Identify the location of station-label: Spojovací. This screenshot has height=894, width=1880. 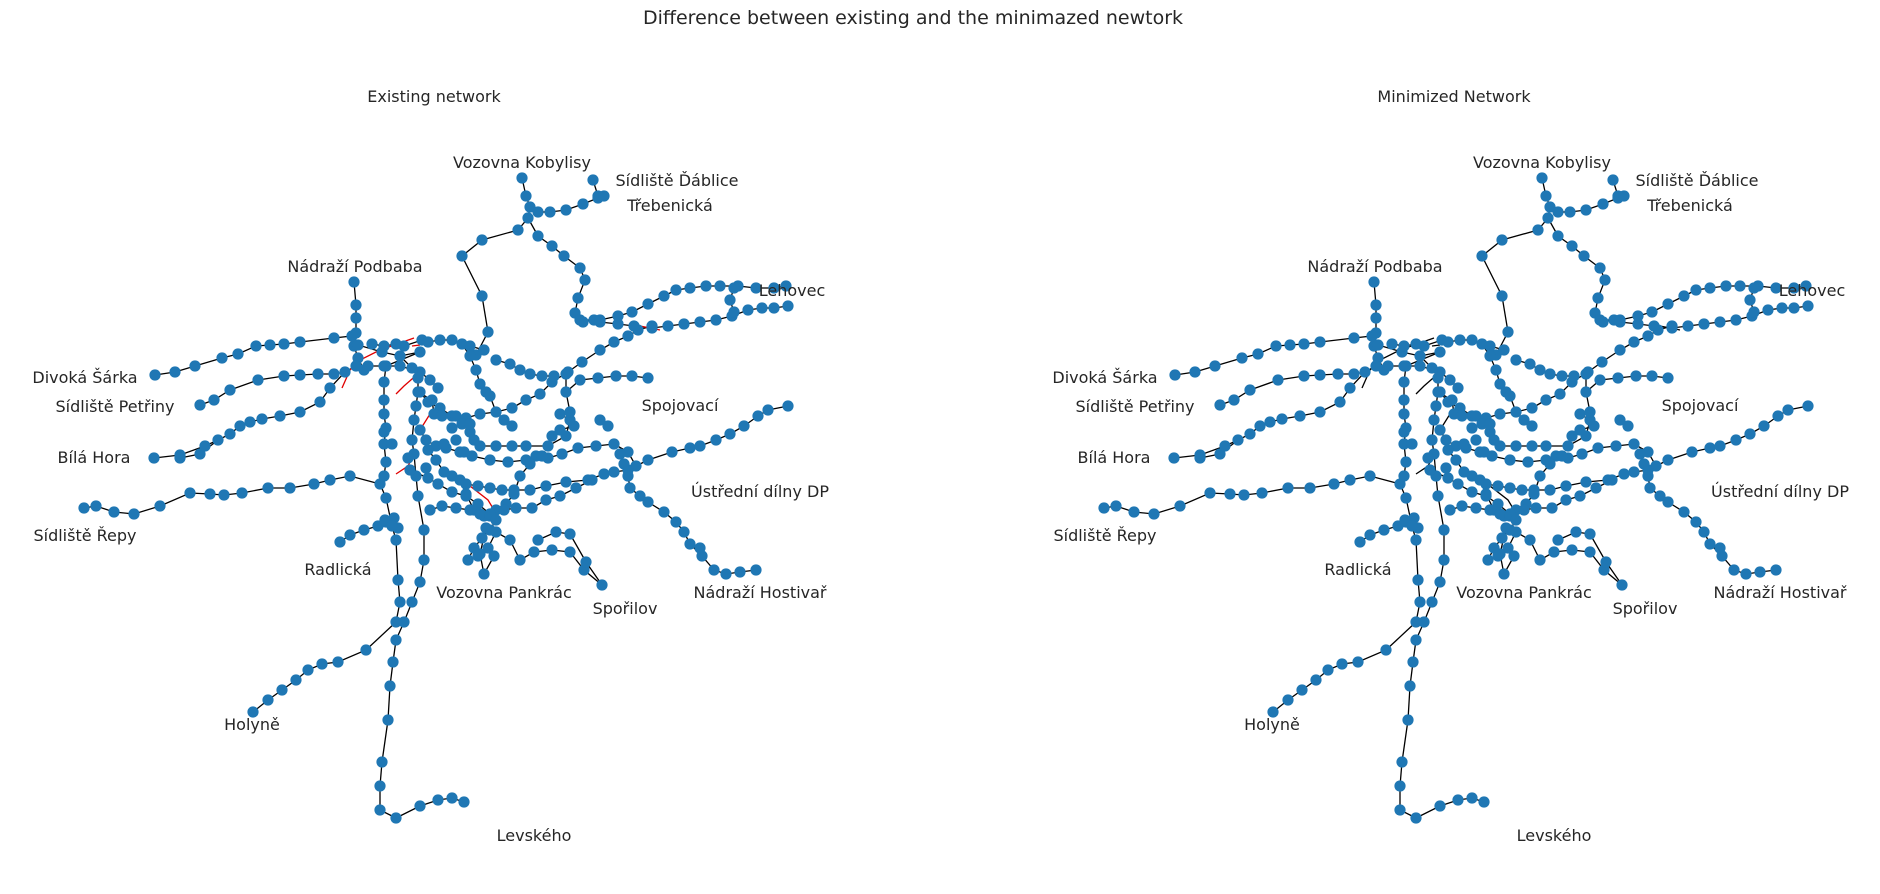
(680, 405).